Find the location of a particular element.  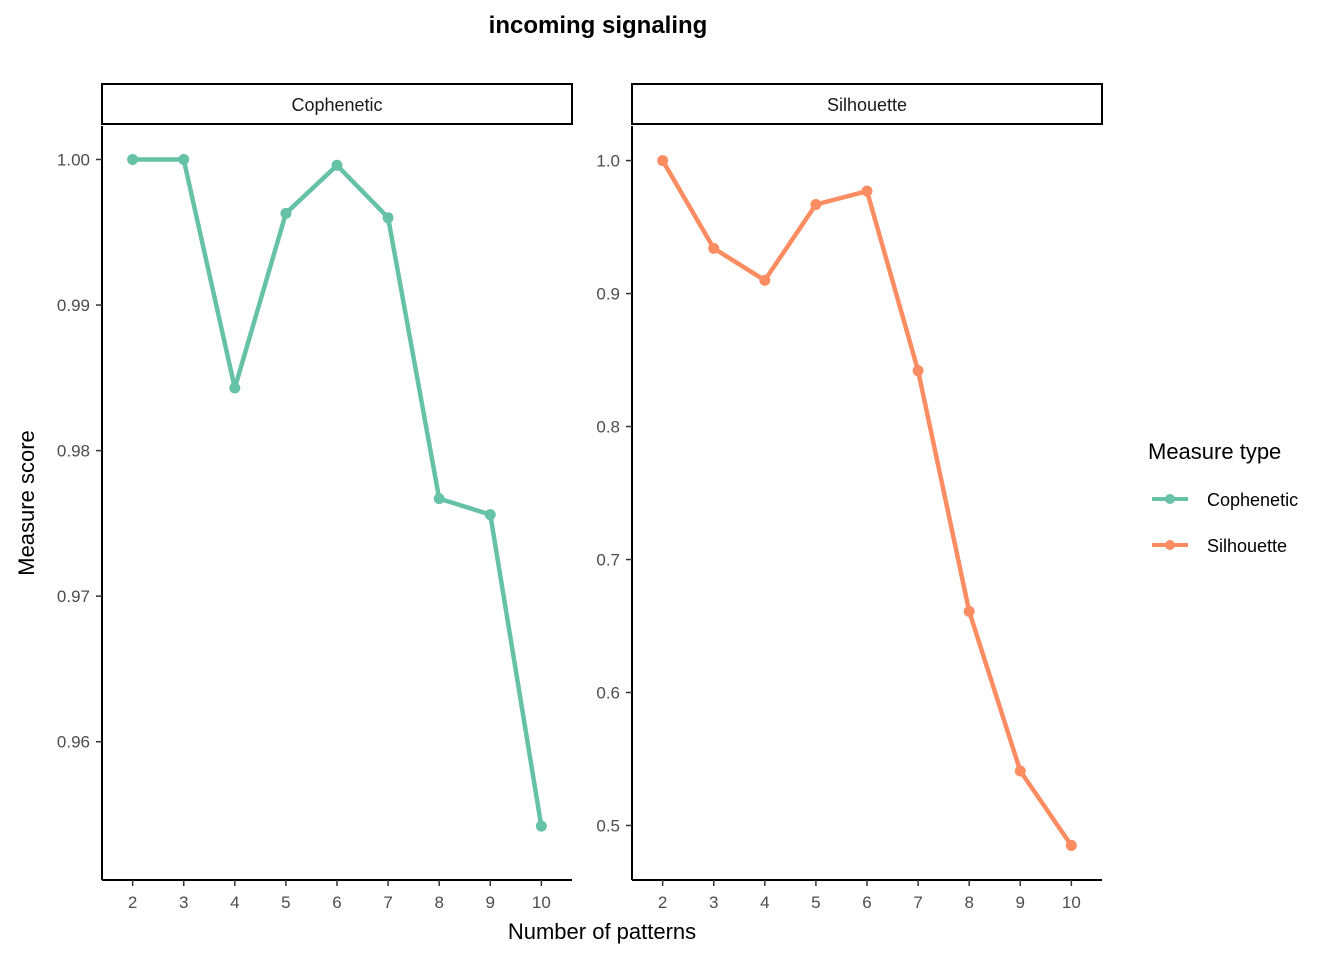

legend-item-cophenetic: Cophenetic is located at coordinates (1225, 500).